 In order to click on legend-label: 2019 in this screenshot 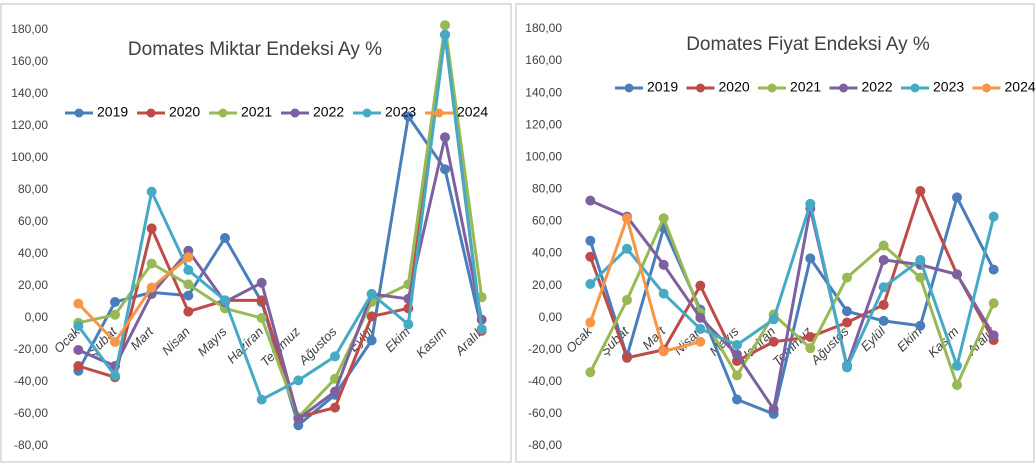, I will do `click(112, 112)`.